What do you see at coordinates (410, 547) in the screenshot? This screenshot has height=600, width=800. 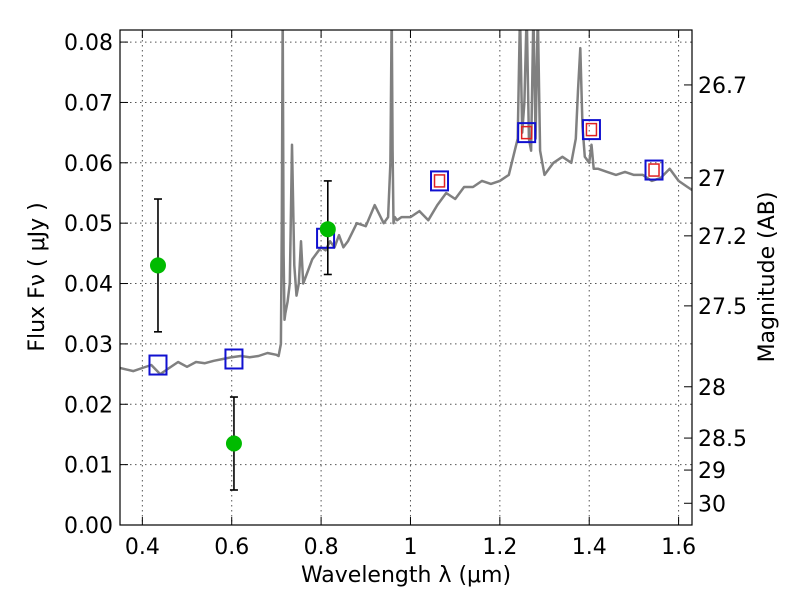 I see `x-tick-label: 1` at bounding box center [410, 547].